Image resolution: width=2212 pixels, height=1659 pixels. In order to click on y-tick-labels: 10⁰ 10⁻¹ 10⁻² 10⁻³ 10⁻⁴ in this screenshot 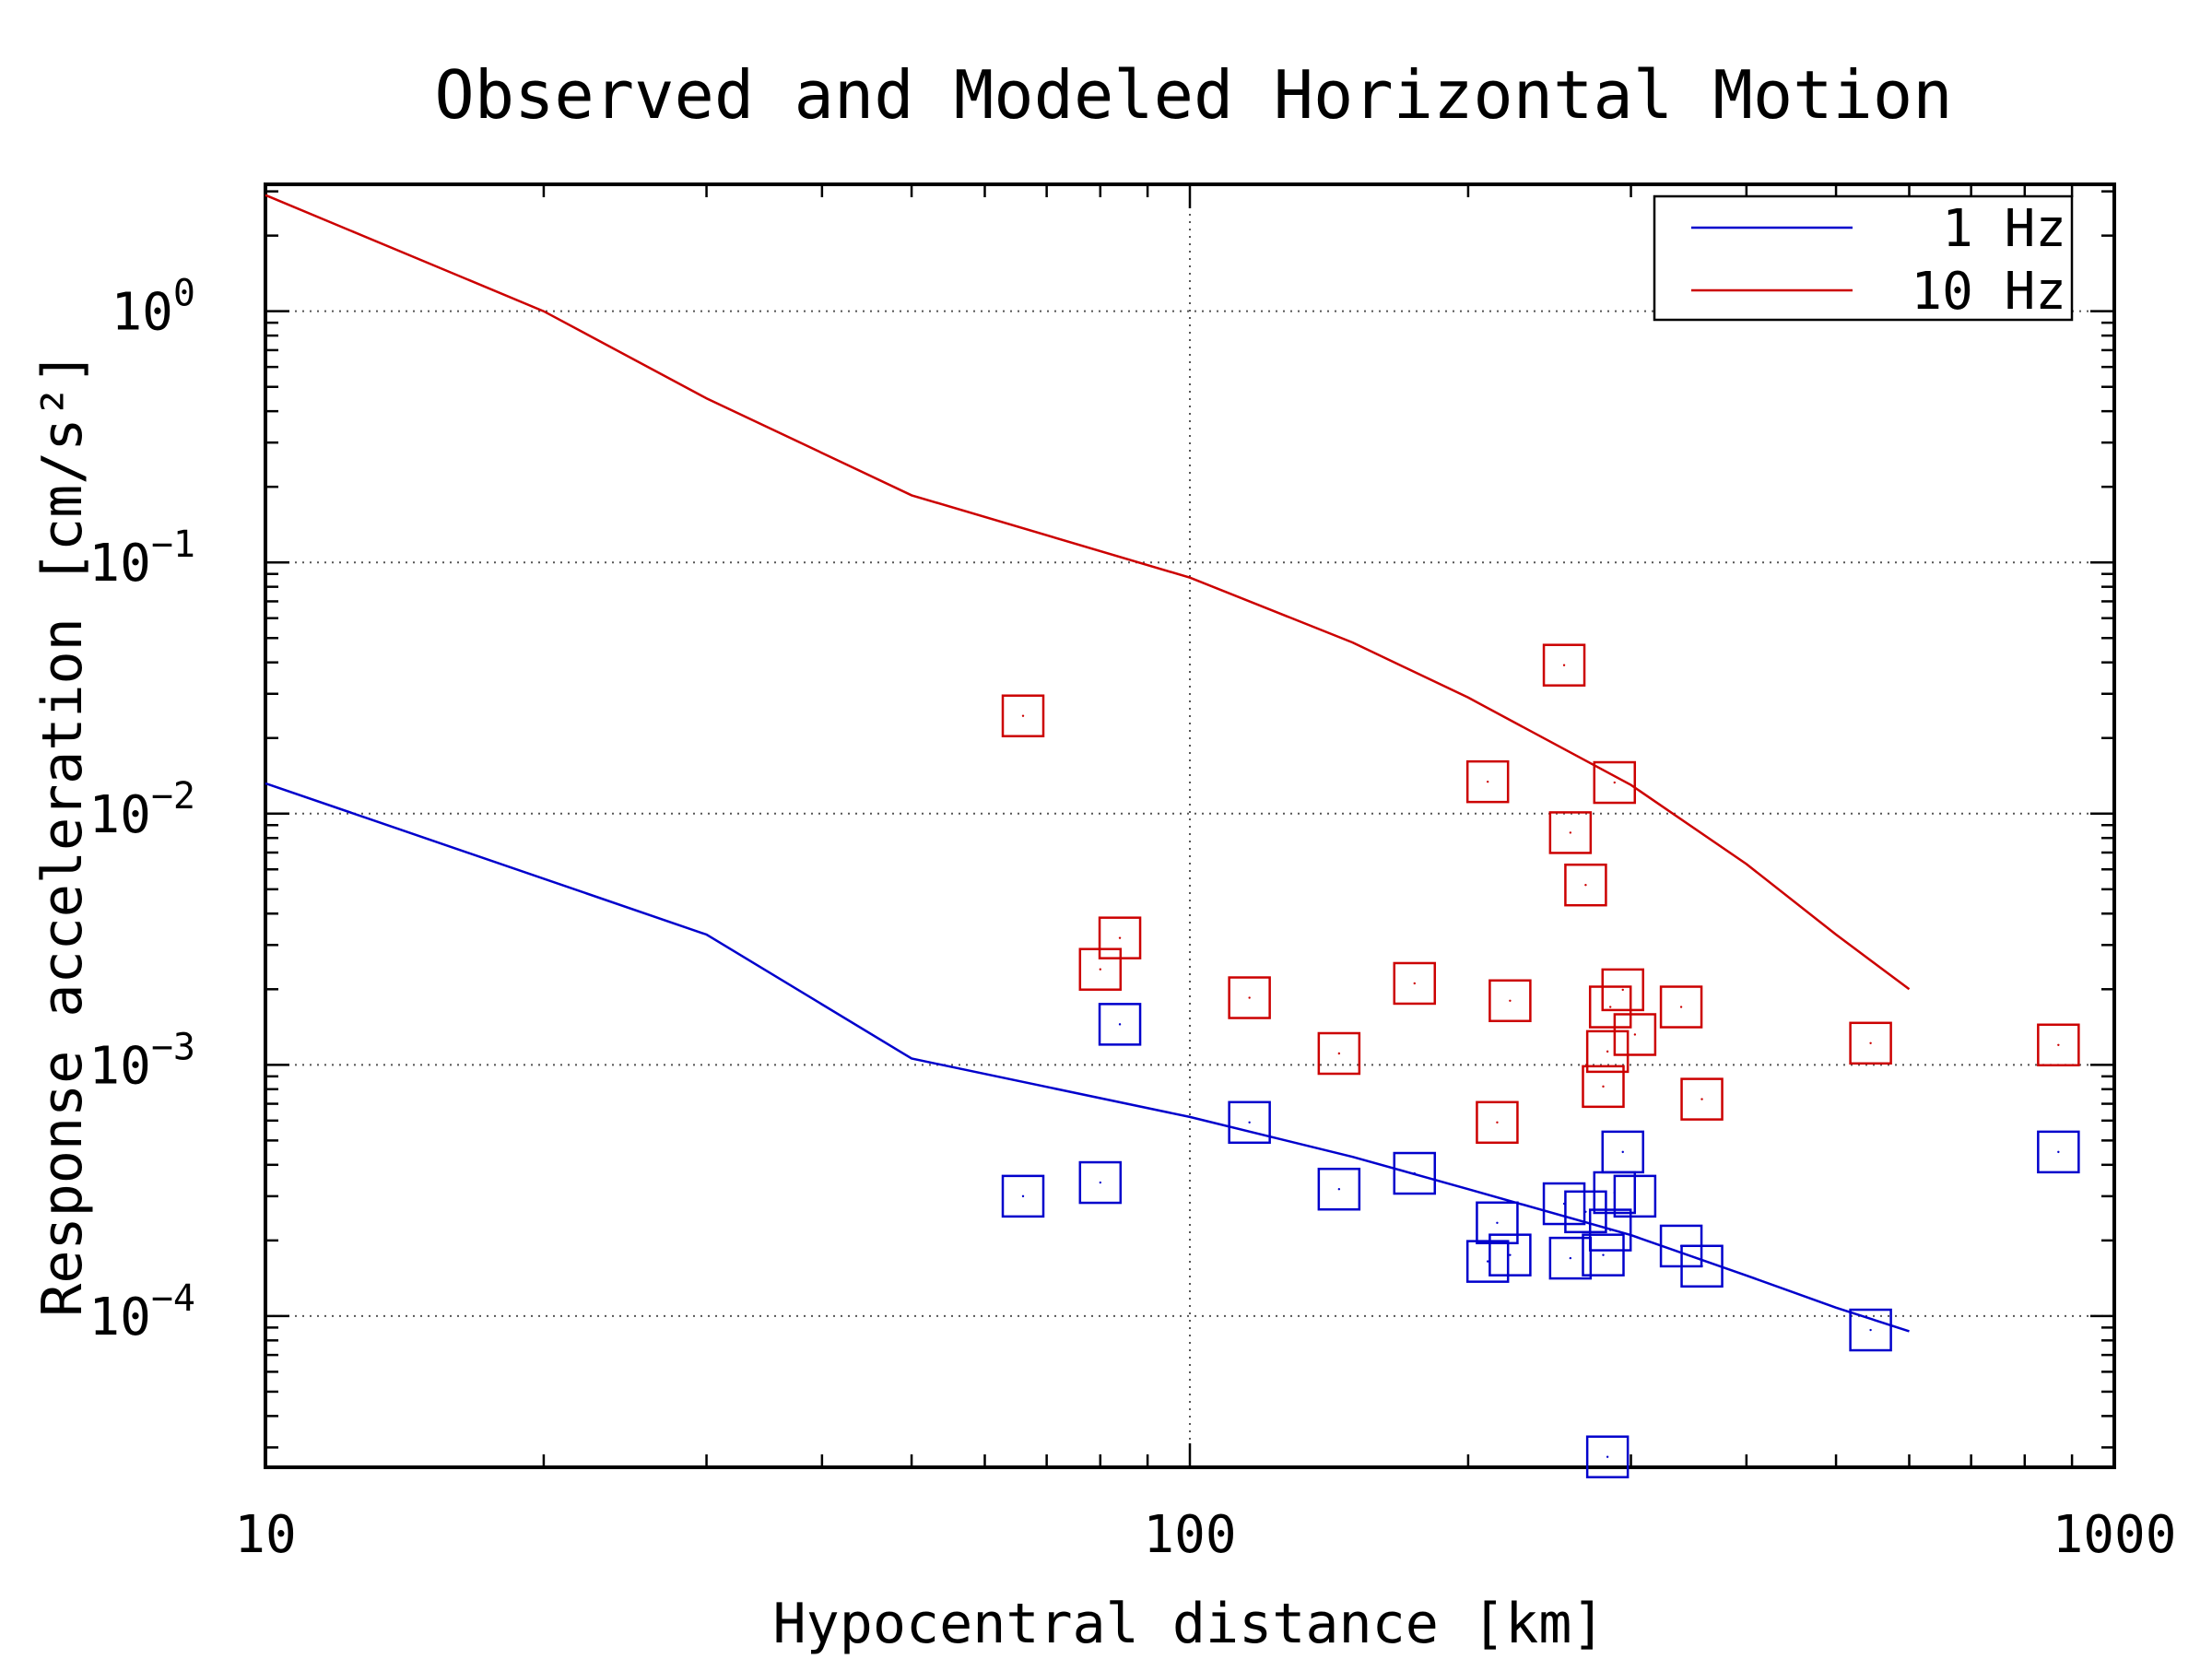, I will do `click(141, 810)`.